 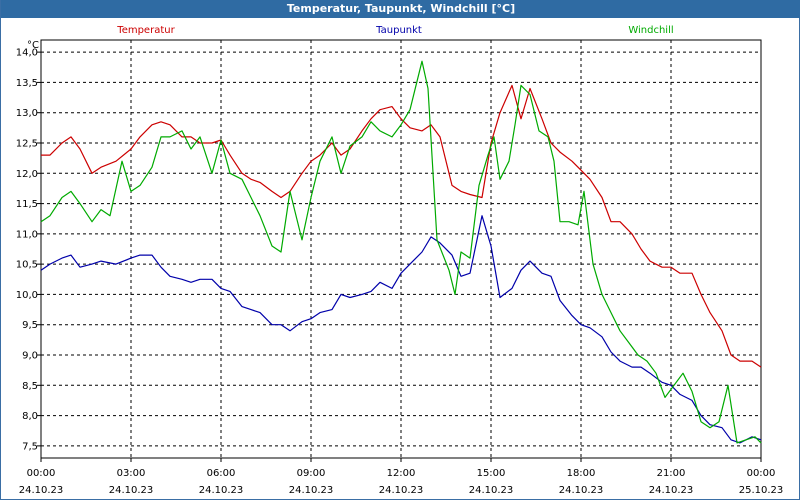 I want to click on legend-entry-windchill: Windchill, so click(x=650, y=30).